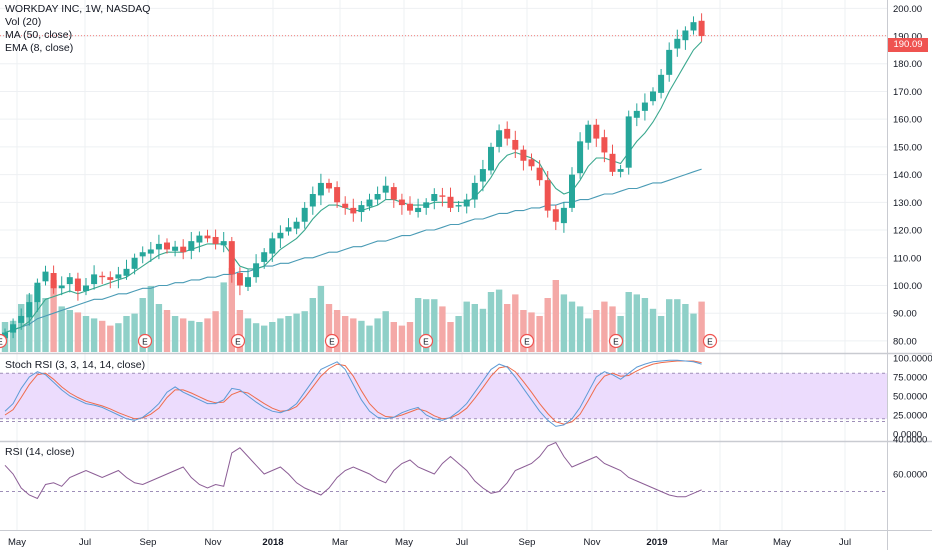  What do you see at coordinates (907, 9) in the screenshot?
I see `price-tick-label: 200.00` at bounding box center [907, 9].